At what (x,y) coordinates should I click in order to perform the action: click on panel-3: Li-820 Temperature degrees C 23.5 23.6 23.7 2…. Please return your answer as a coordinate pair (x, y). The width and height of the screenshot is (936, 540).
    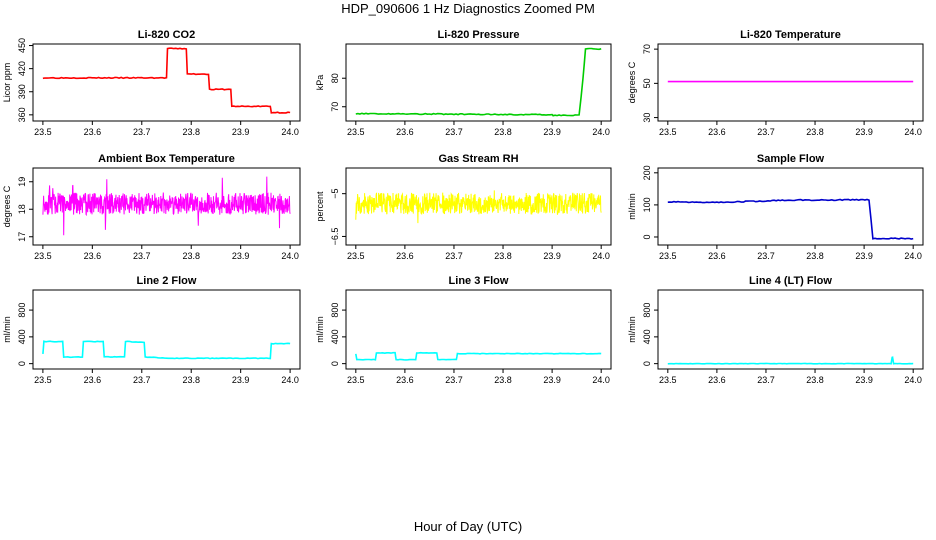
    Looking at the image, I should click on (775, 83).